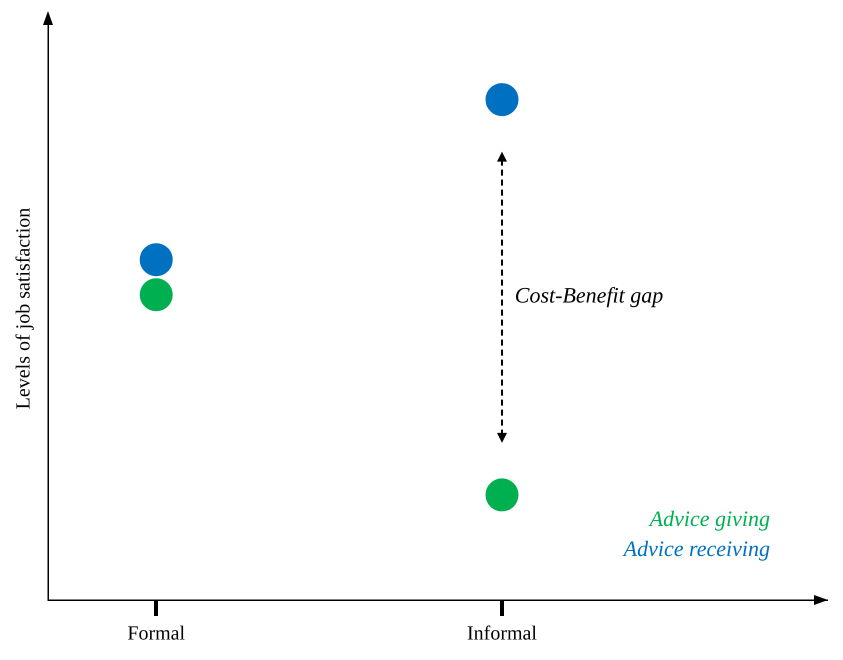 The image size is (843, 660). I want to click on x-tick-label: Informal, so click(502, 633).